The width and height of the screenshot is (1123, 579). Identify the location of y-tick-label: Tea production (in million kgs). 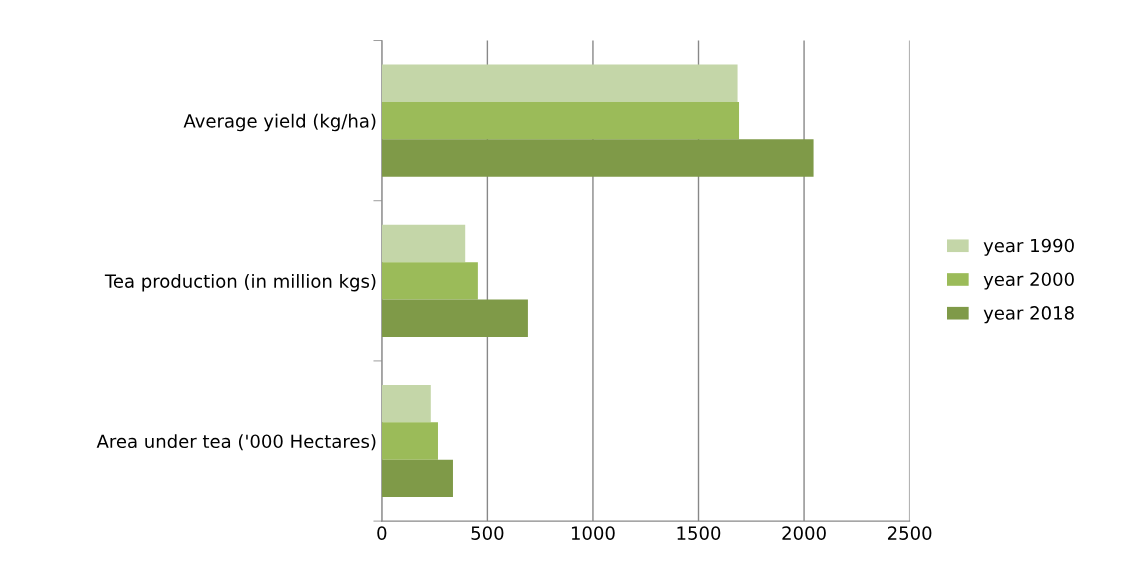
(240, 282).